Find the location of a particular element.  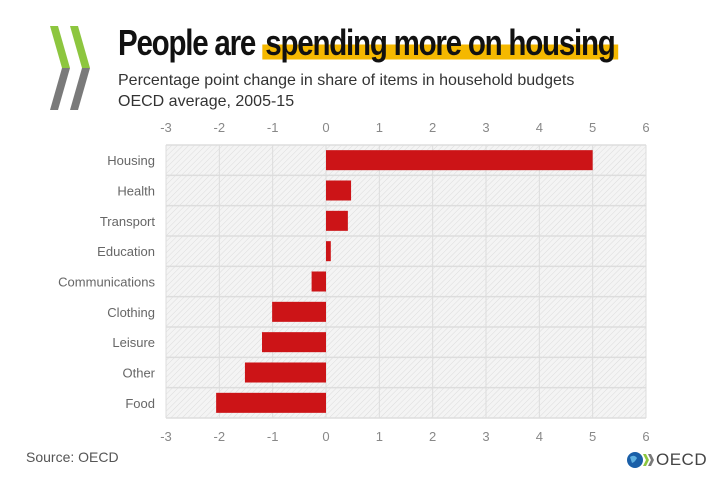

bar-communications is located at coordinates (318, 281).